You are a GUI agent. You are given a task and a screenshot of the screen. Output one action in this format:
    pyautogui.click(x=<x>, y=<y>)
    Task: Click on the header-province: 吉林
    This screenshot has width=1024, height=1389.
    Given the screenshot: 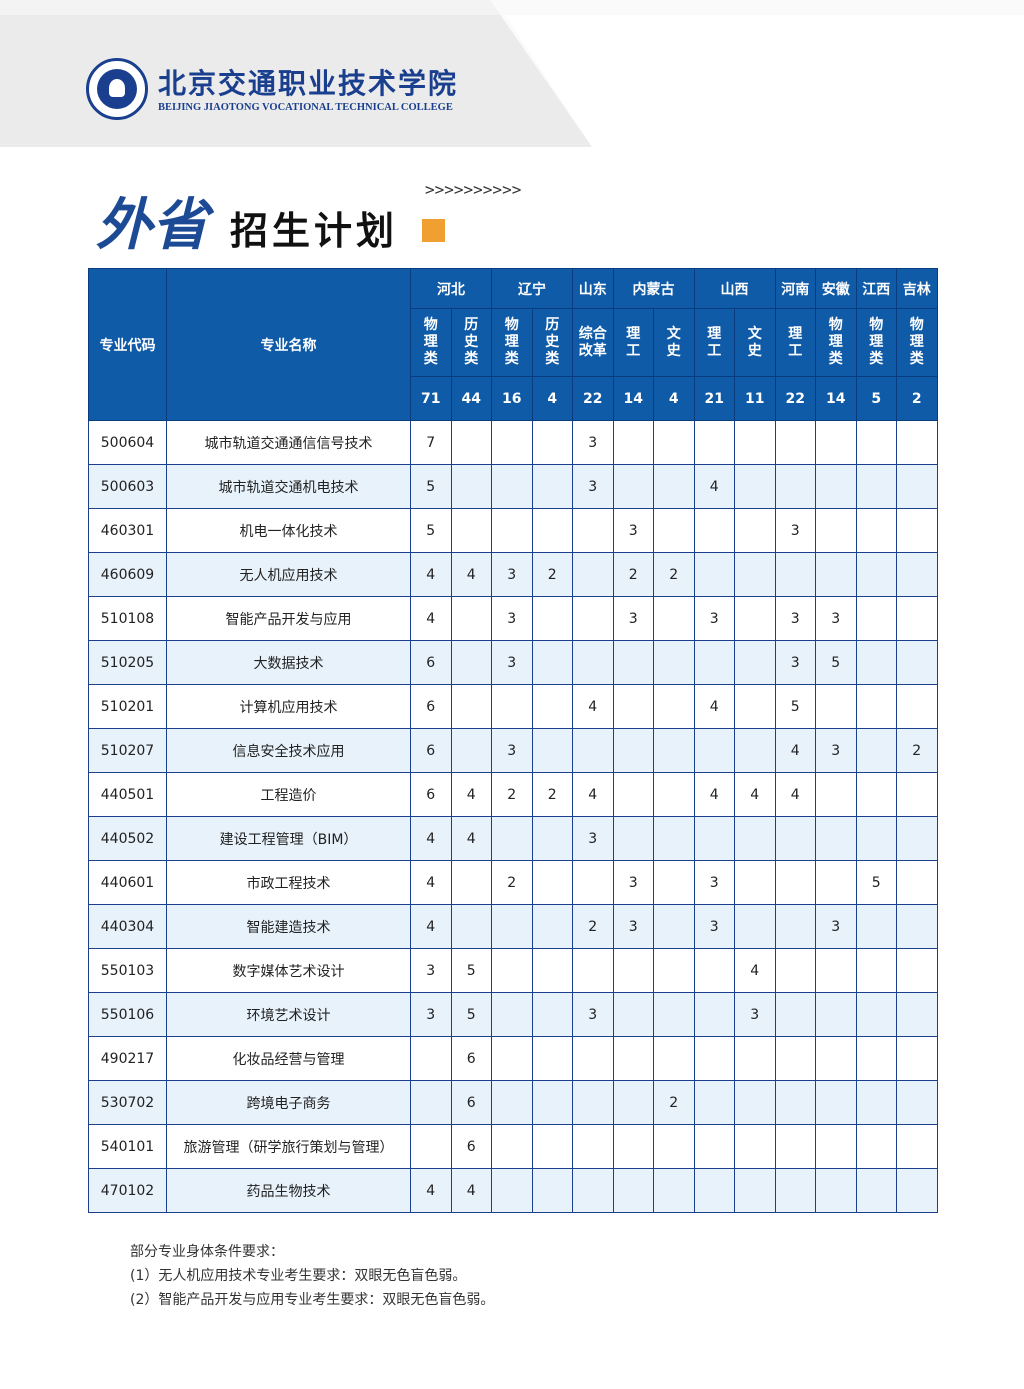 What is the action you would take?
    pyautogui.click(x=917, y=288)
    